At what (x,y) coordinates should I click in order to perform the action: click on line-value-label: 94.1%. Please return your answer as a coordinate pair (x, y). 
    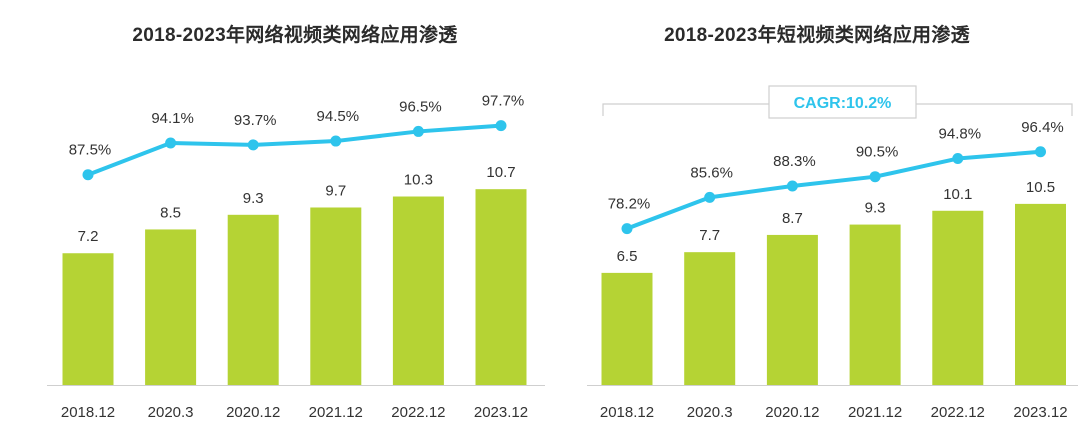
    Looking at the image, I should click on (172, 118).